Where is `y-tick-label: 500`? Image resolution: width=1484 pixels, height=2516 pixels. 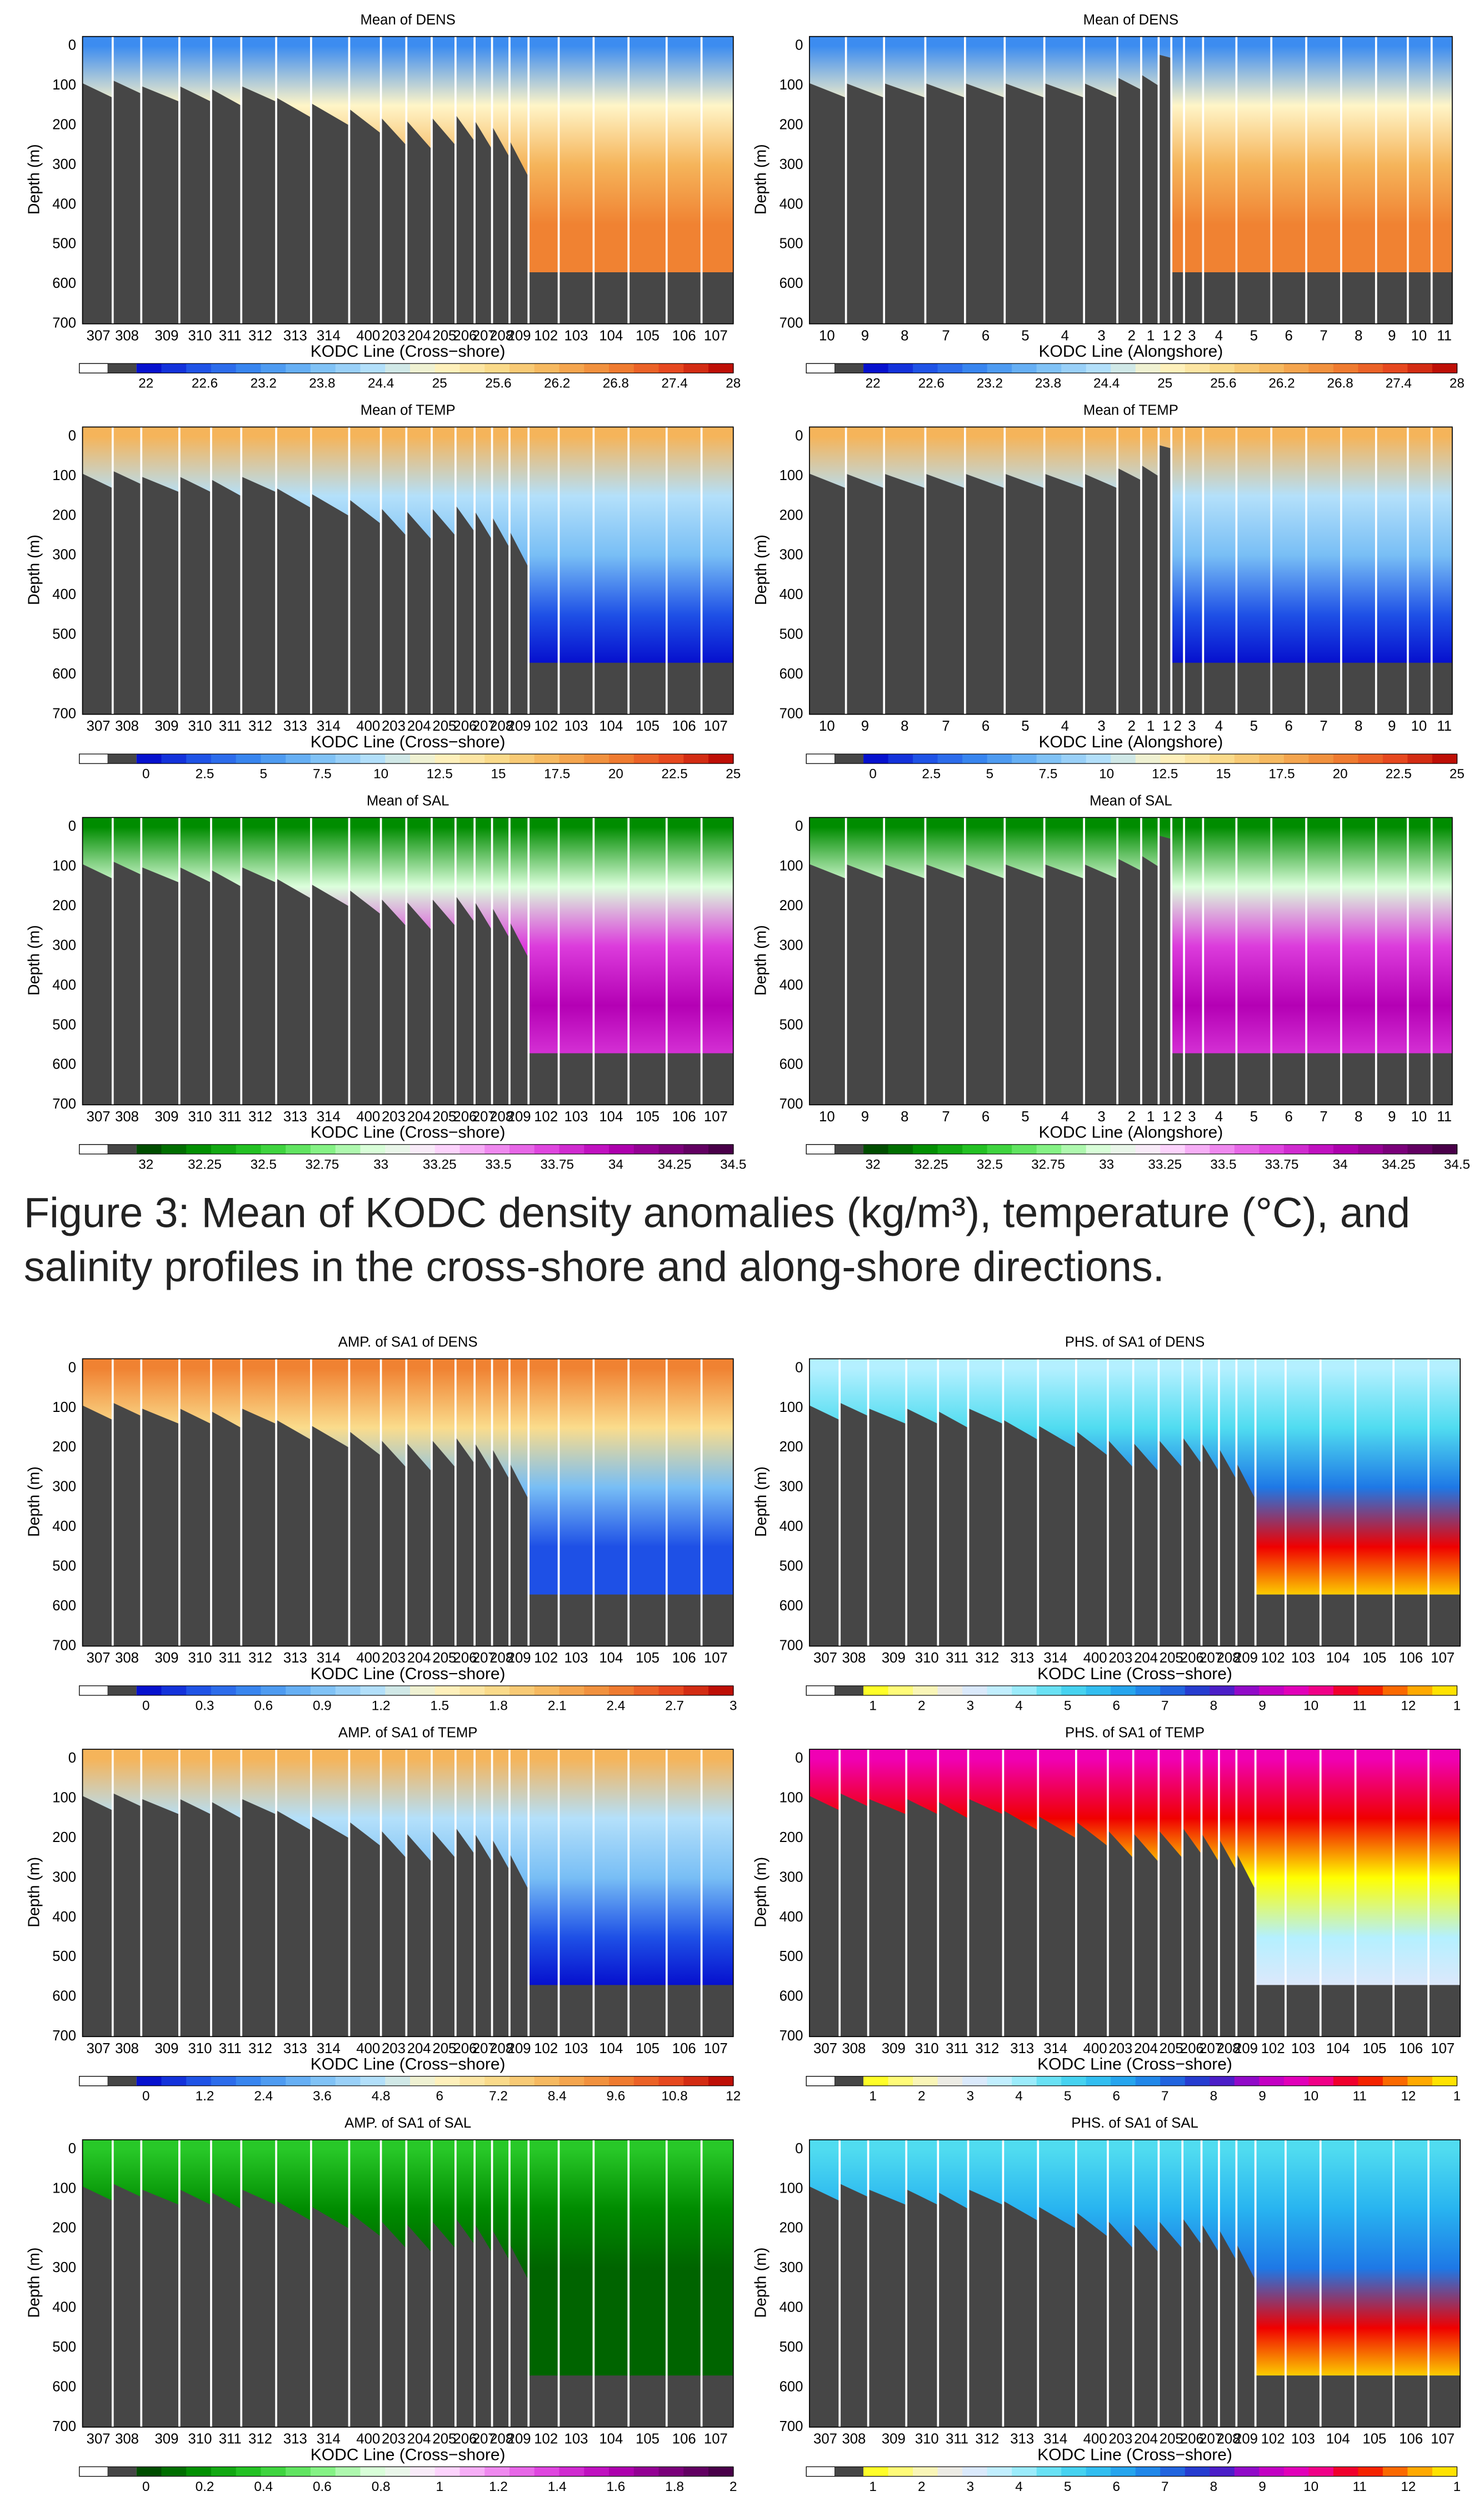
y-tick-label: 500 is located at coordinates (64, 1956).